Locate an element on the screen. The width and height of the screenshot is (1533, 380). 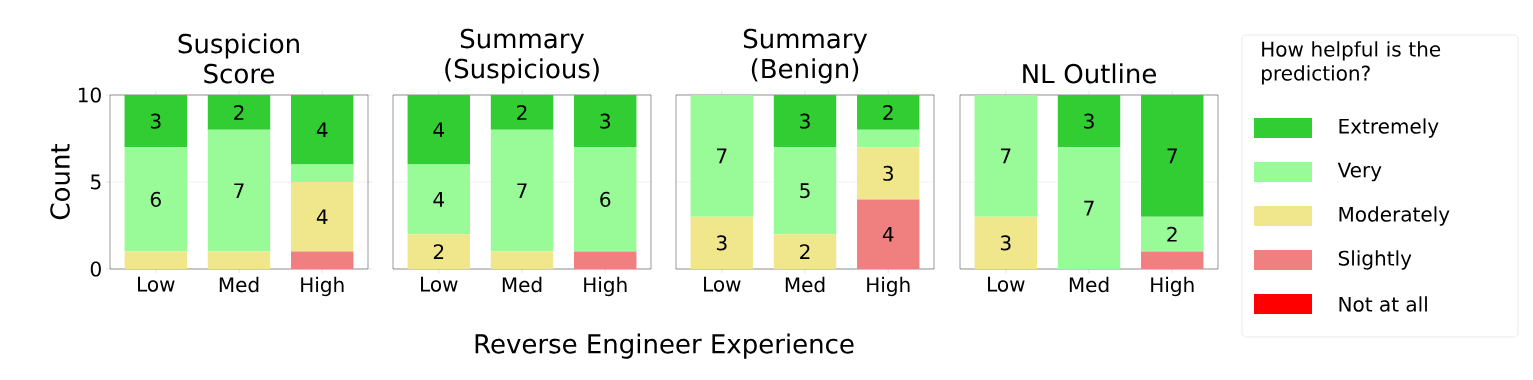
legend-label: Slightly is located at coordinates (1375, 260).